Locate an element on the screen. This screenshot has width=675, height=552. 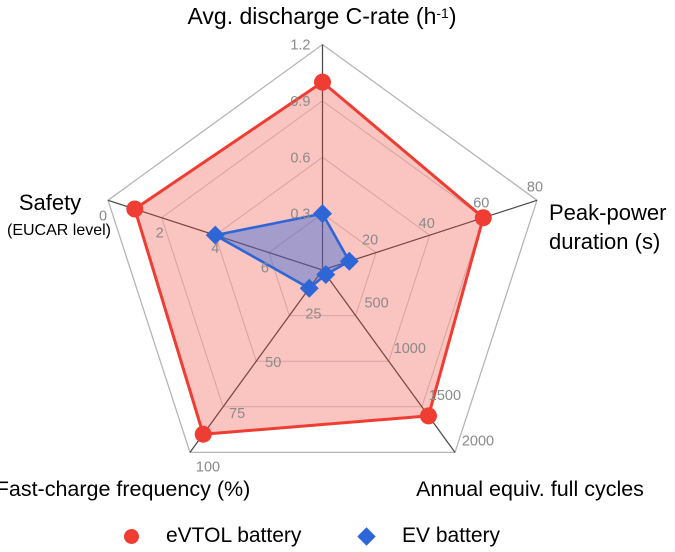
axis-title-safety-sub: (EUCAR level) is located at coordinates (59, 230).